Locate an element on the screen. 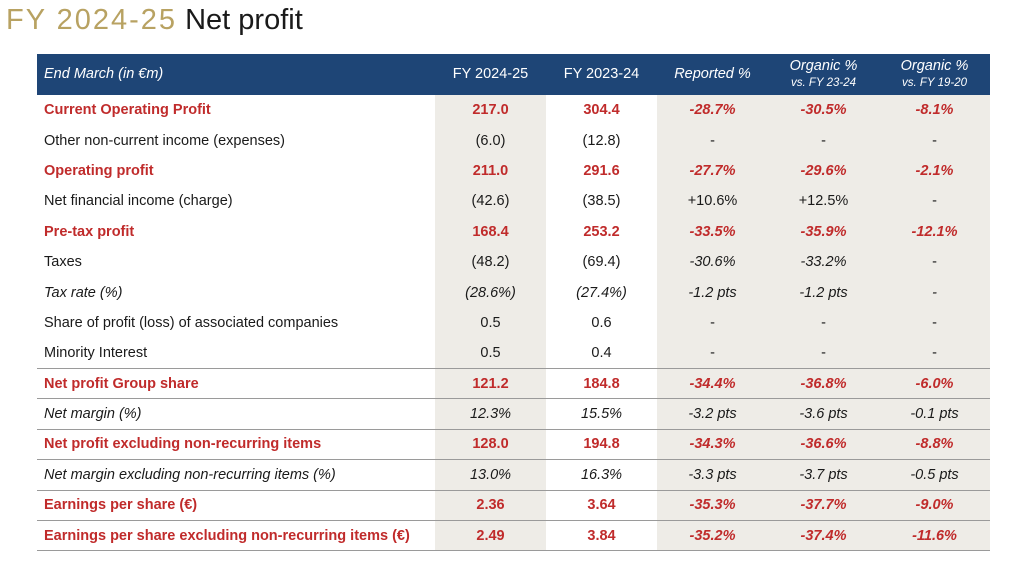 The image size is (1020, 587). title-fiscal-year: FY 2024-25 is located at coordinates (92, 20).